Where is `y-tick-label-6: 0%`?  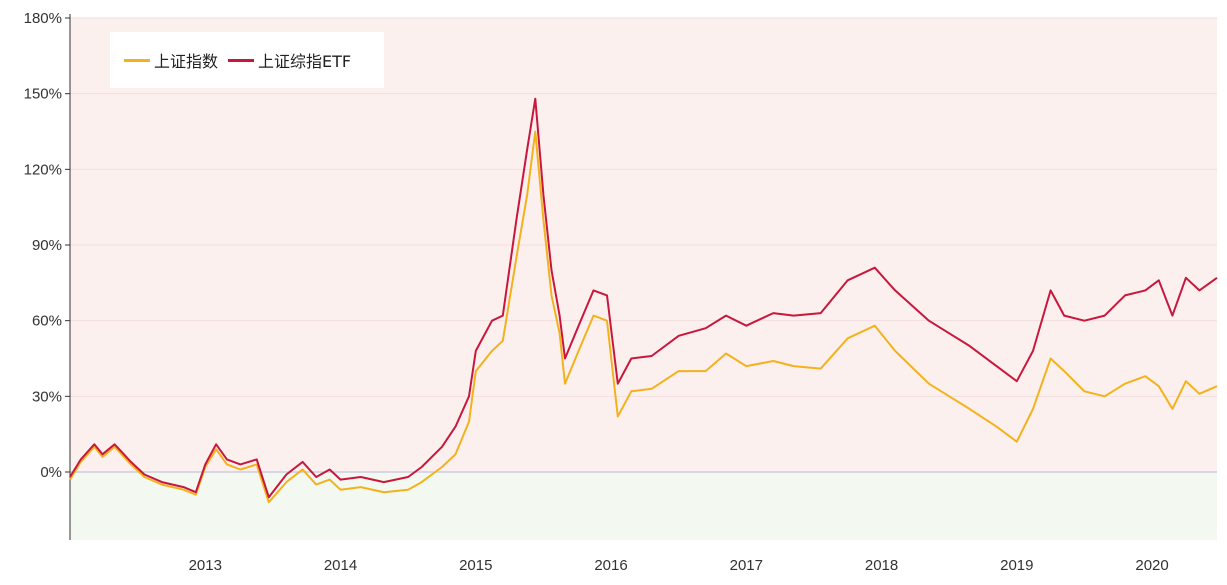
y-tick-label-6: 0% is located at coordinates (51, 472).